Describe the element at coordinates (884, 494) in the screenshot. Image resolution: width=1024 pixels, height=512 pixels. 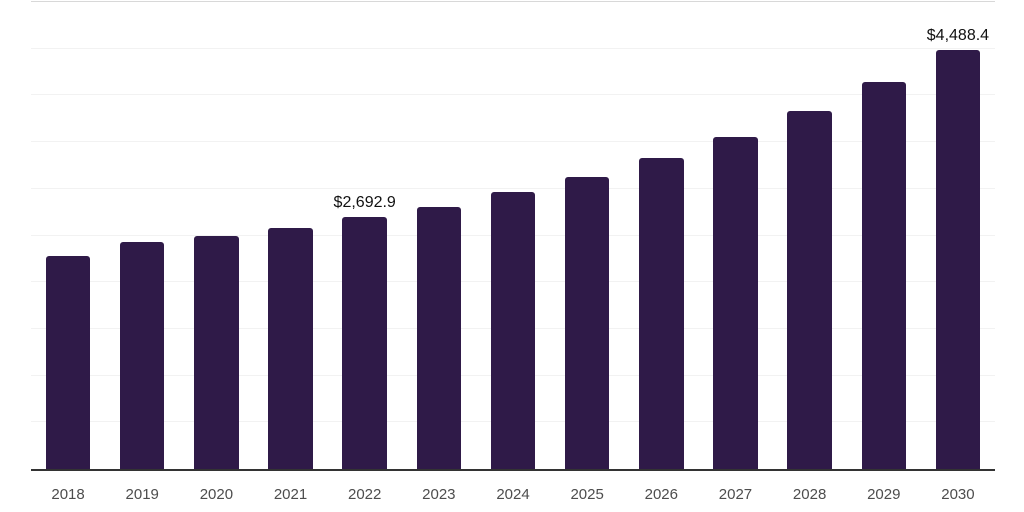
I see `x-tick-label-2029: 2029` at that location.